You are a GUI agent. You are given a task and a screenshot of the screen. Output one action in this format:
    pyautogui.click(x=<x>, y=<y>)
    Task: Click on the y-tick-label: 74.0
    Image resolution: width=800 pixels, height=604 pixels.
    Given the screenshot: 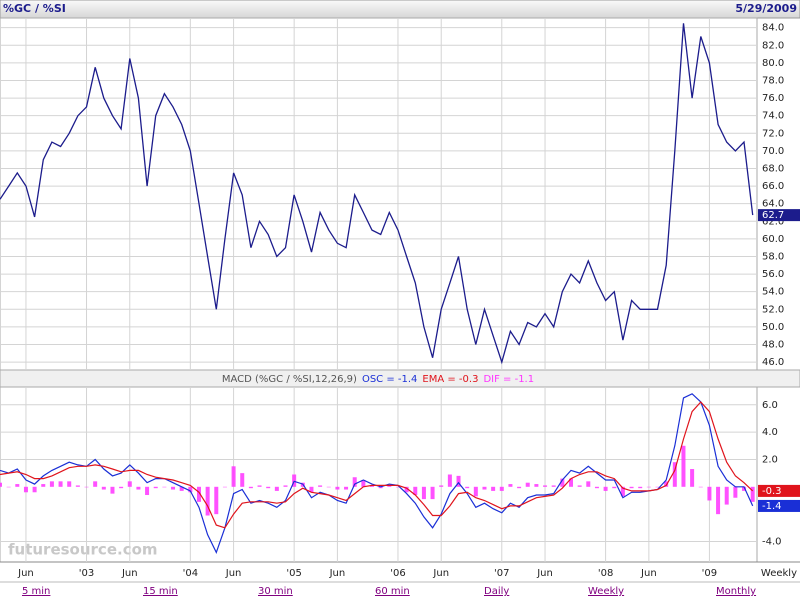 What is the action you would take?
    pyautogui.click(x=773, y=116)
    